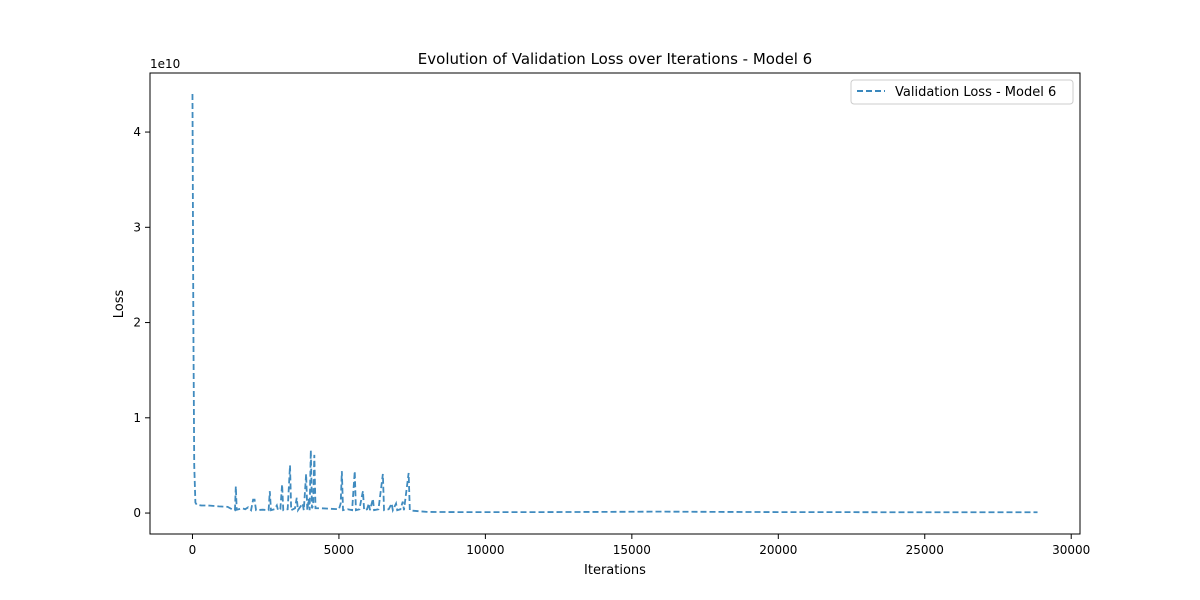 The height and width of the screenshot is (600, 1200). I want to click on x-tick-label: 20000, so click(778, 550).